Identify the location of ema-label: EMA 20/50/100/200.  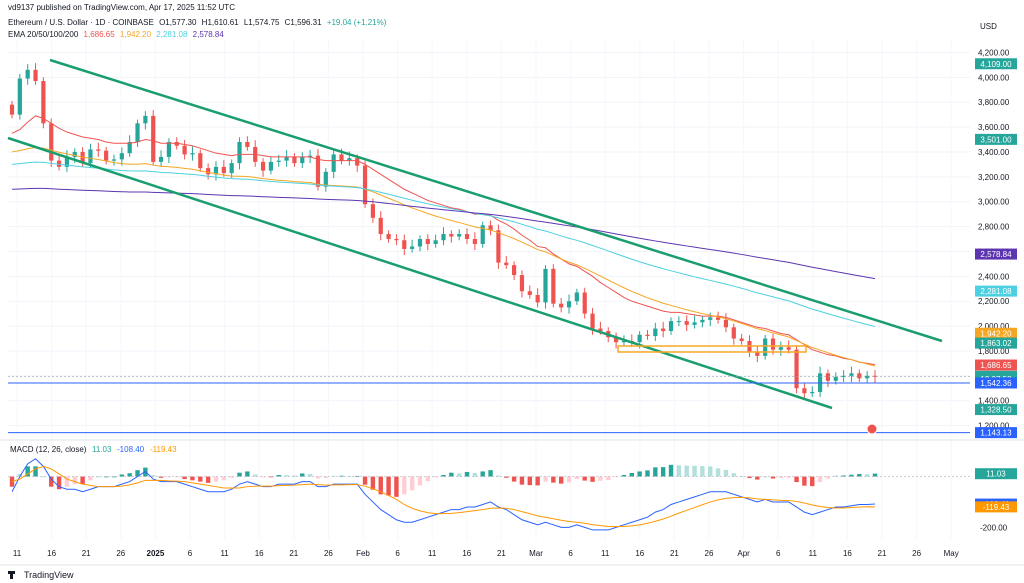
(43, 34).